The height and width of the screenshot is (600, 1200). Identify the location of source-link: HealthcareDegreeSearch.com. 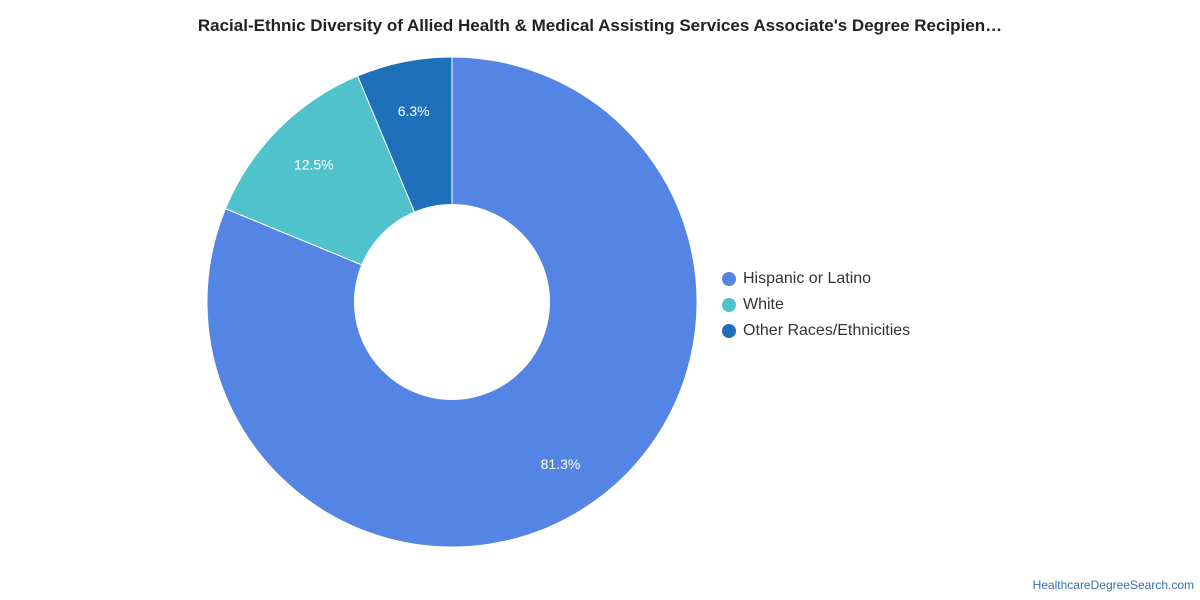
(1113, 585).